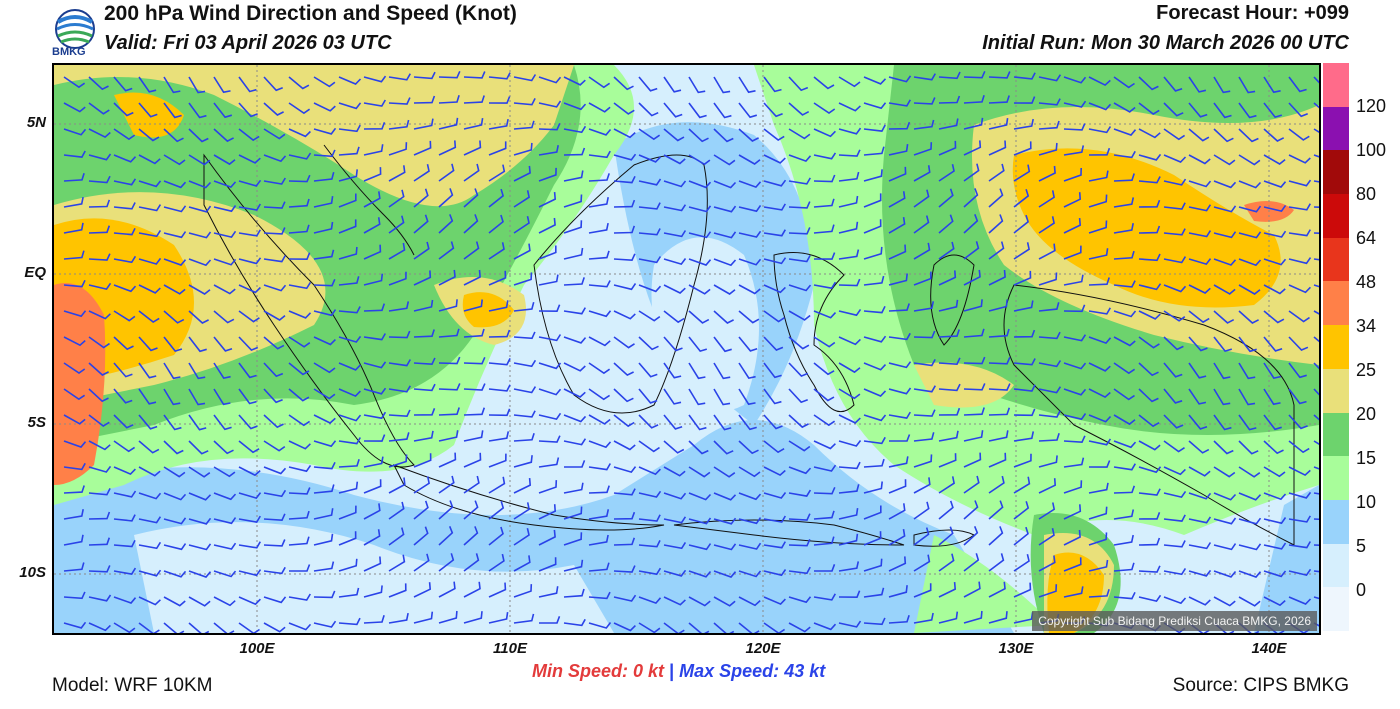 Image resolution: width=1400 pixels, height=709 pixels. What do you see at coordinates (620, 284) in the screenshot?
I see `borneo-coast` at bounding box center [620, 284].